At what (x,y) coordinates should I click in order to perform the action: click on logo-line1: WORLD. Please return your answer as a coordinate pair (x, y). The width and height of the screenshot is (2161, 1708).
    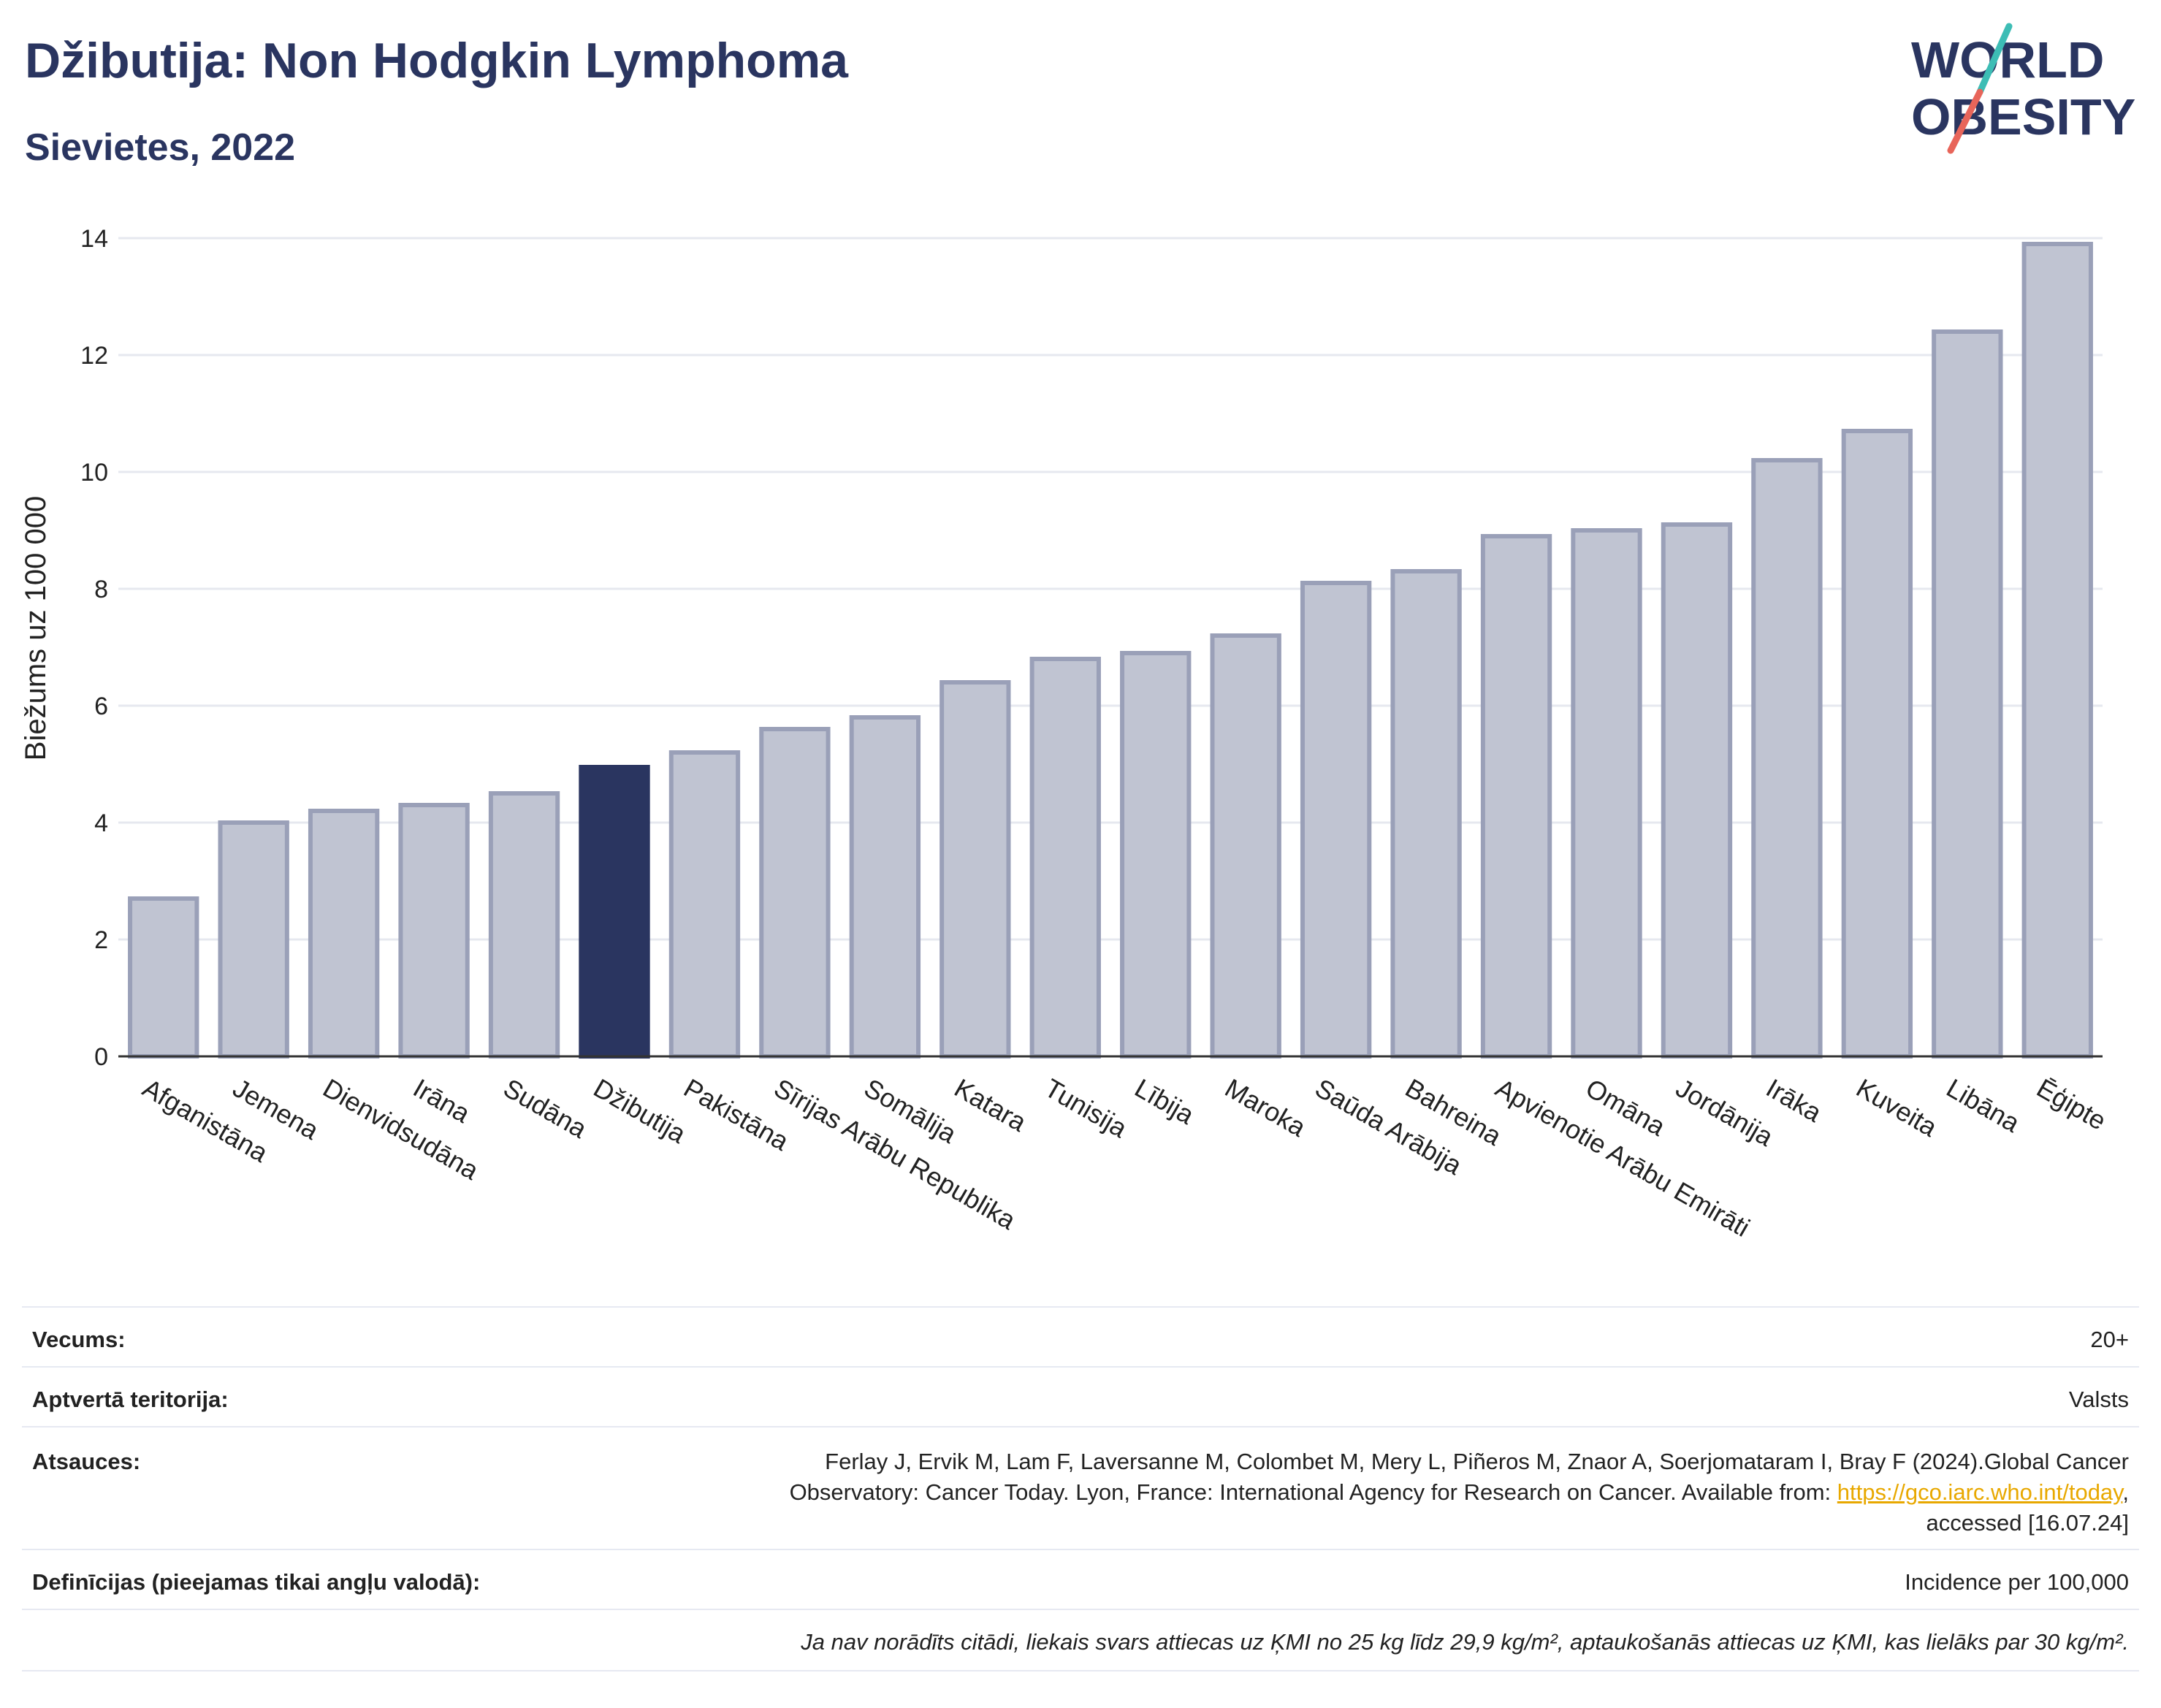
    Looking at the image, I should click on (2008, 59).